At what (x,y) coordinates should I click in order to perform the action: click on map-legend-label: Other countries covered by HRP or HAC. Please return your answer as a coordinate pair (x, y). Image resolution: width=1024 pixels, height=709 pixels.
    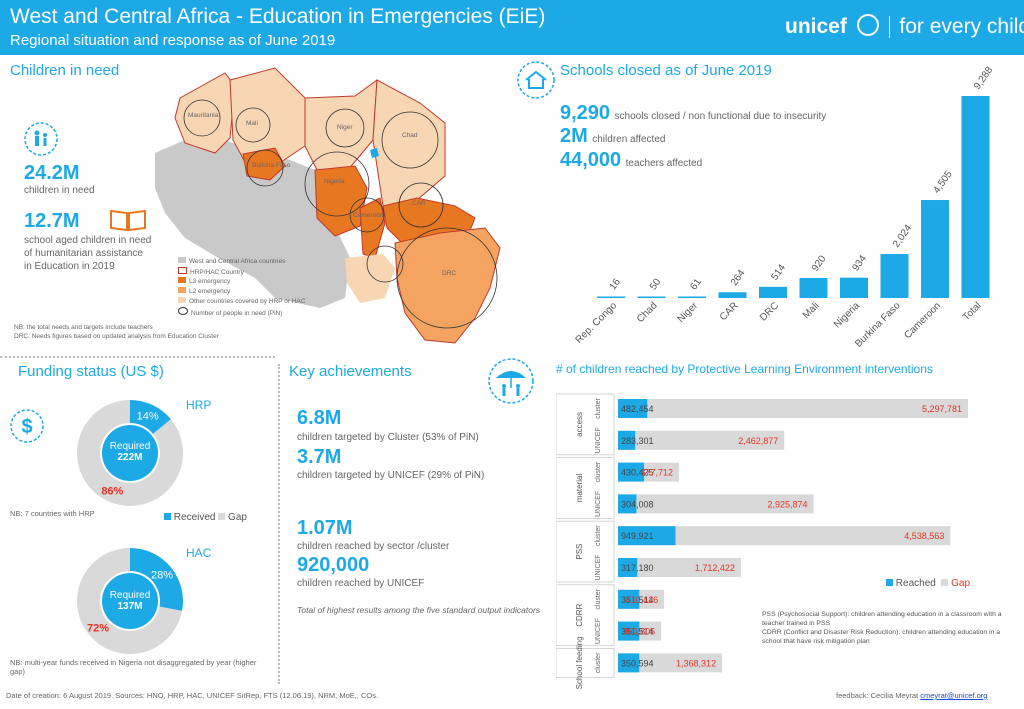
    Looking at the image, I should click on (247, 301).